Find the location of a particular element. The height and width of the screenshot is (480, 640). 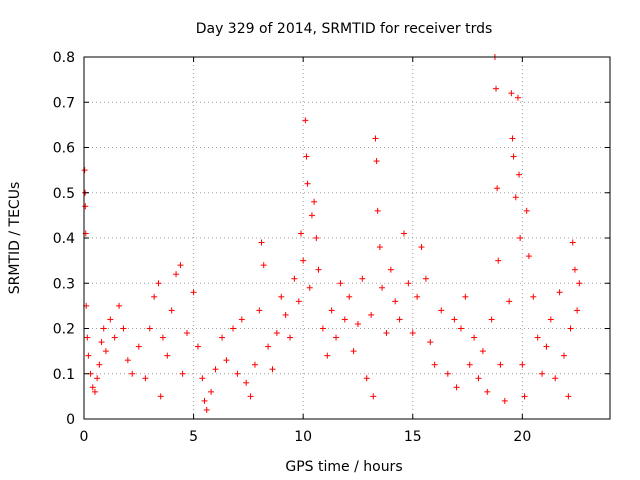

x-tick-label: 5 is located at coordinates (193, 437).